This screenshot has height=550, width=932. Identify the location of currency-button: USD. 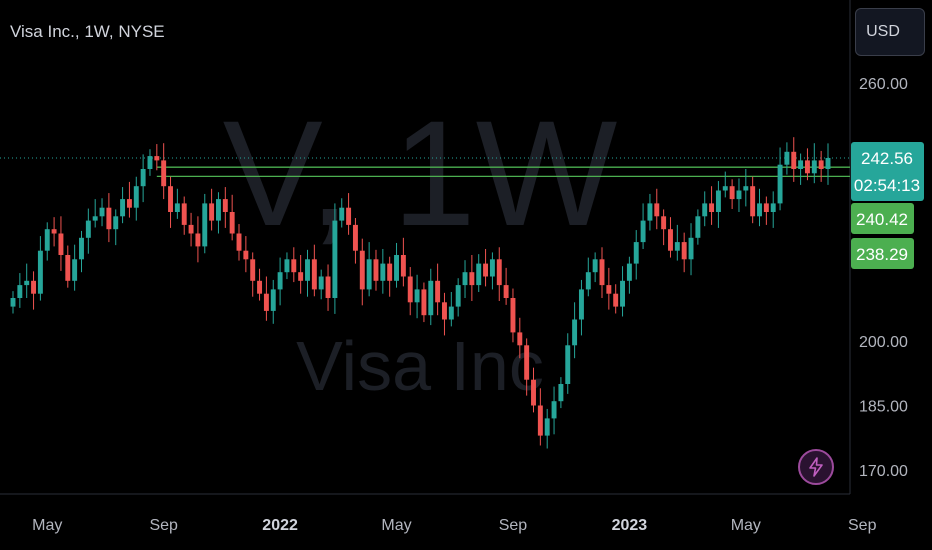
(890, 32).